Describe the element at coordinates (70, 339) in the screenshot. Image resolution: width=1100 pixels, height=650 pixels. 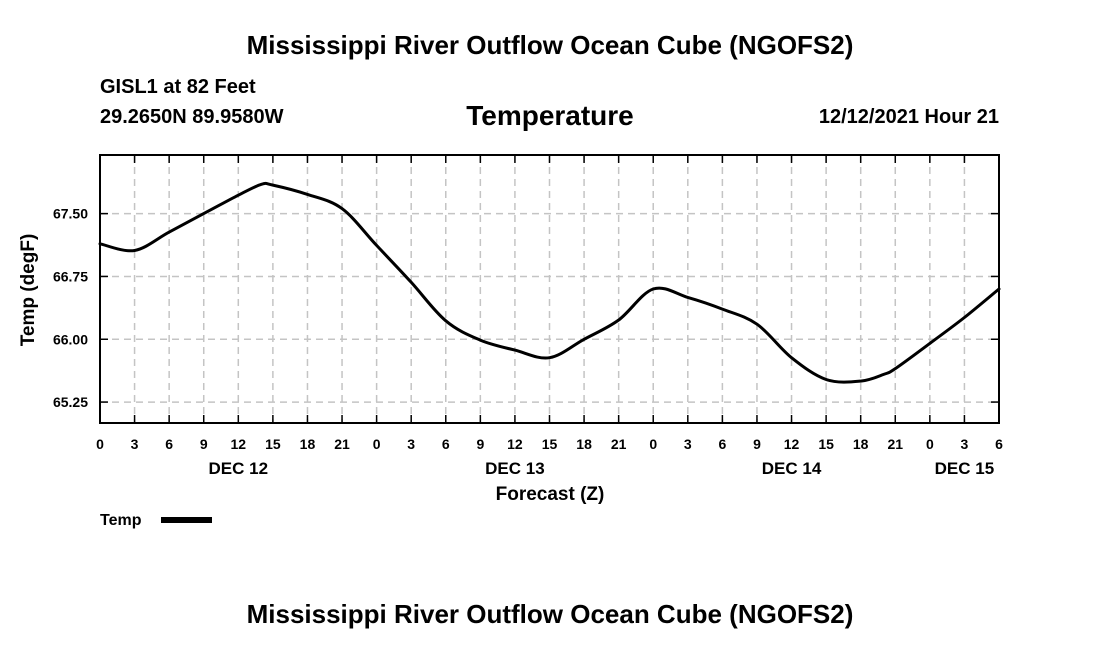
I see `y-tick-label: 66.00` at that location.